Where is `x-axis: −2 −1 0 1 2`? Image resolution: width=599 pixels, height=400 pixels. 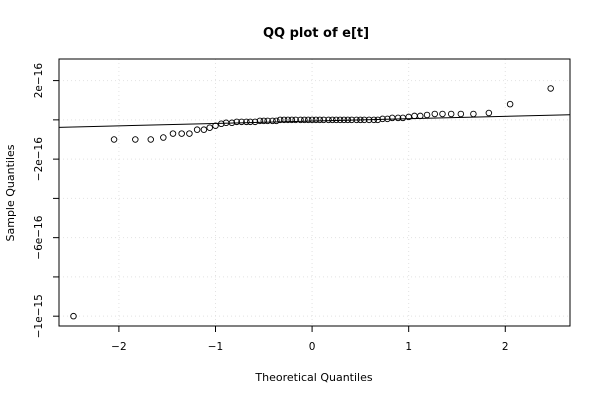
x-axis: −2 −1 0 1 2 is located at coordinates (310, 339).